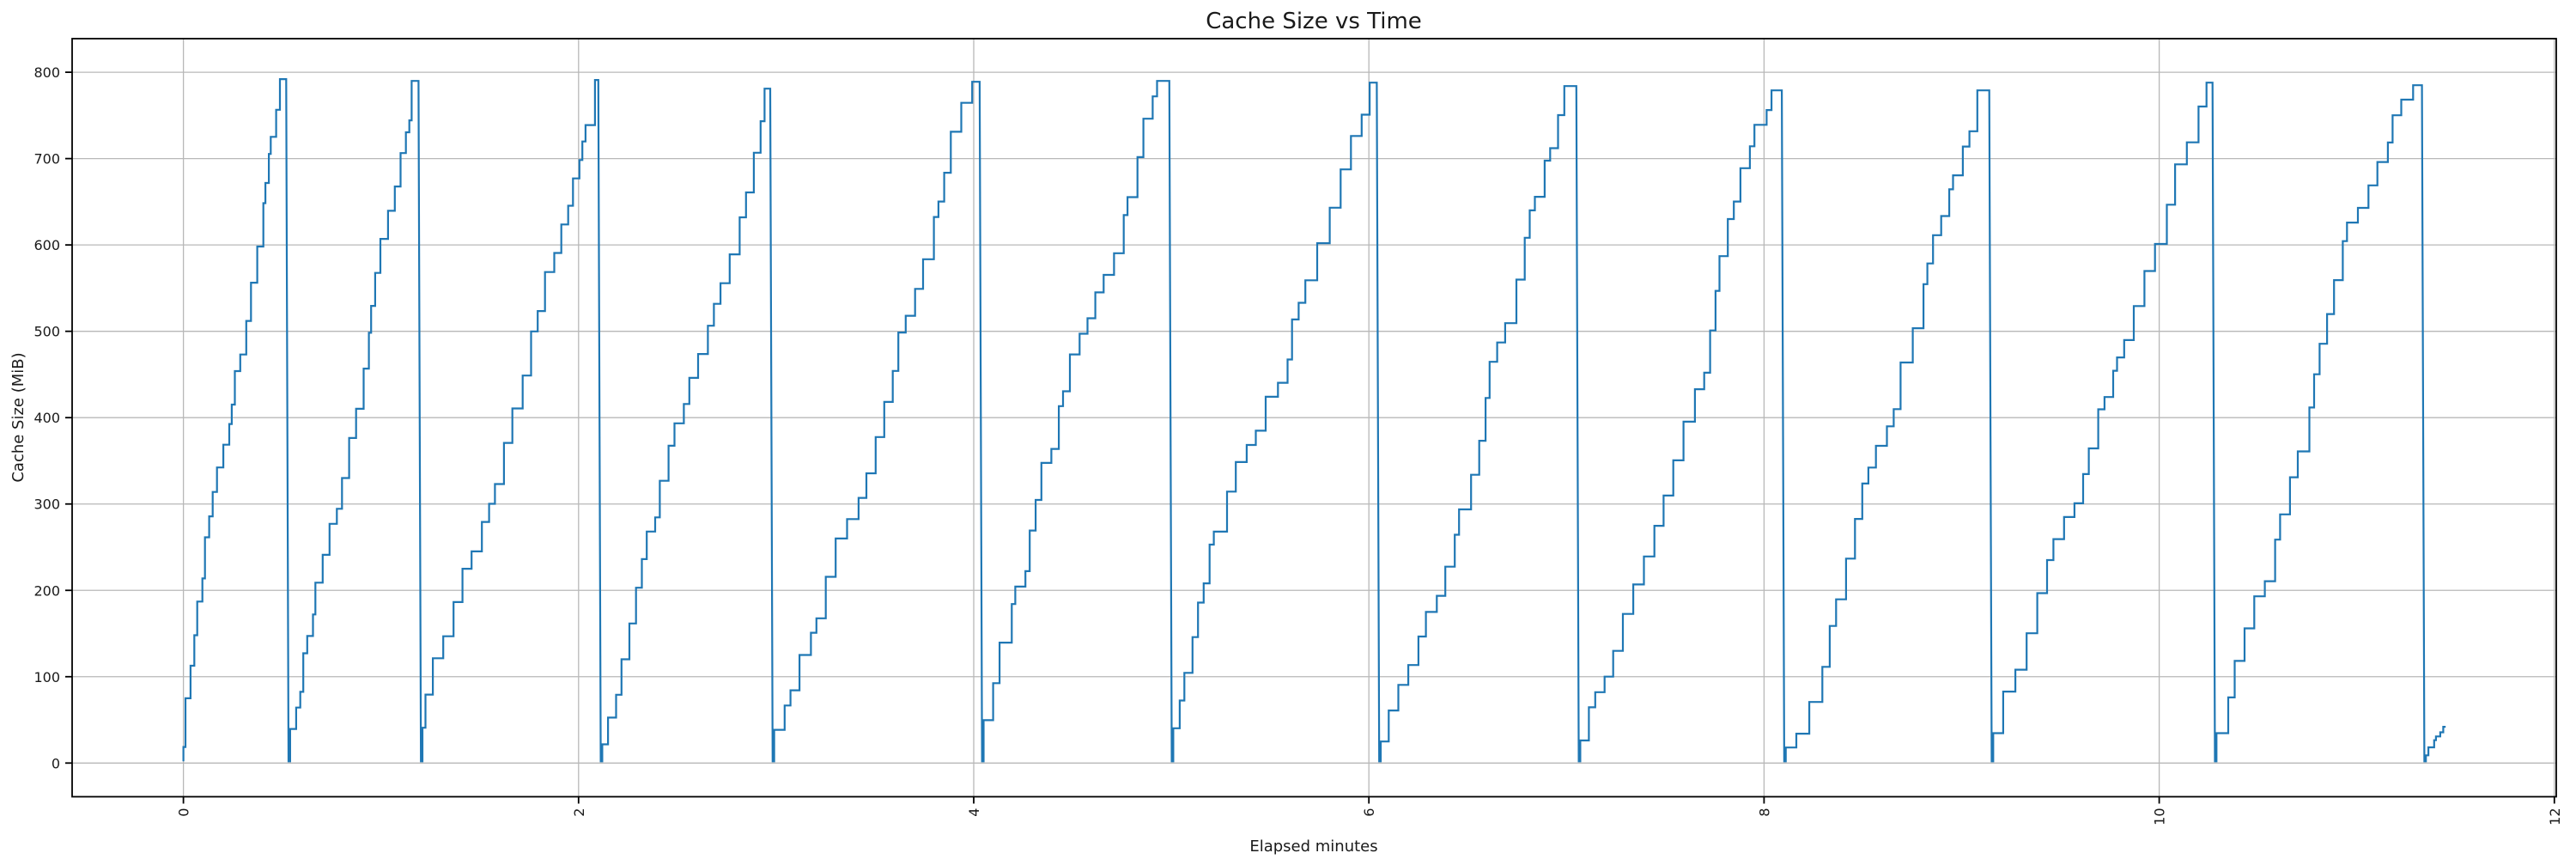  What do you see at coordinates (1313, 847) in the screenshot?
I see `x-axis-label: Elapsed minutes` at bounding box center [1313, 847].